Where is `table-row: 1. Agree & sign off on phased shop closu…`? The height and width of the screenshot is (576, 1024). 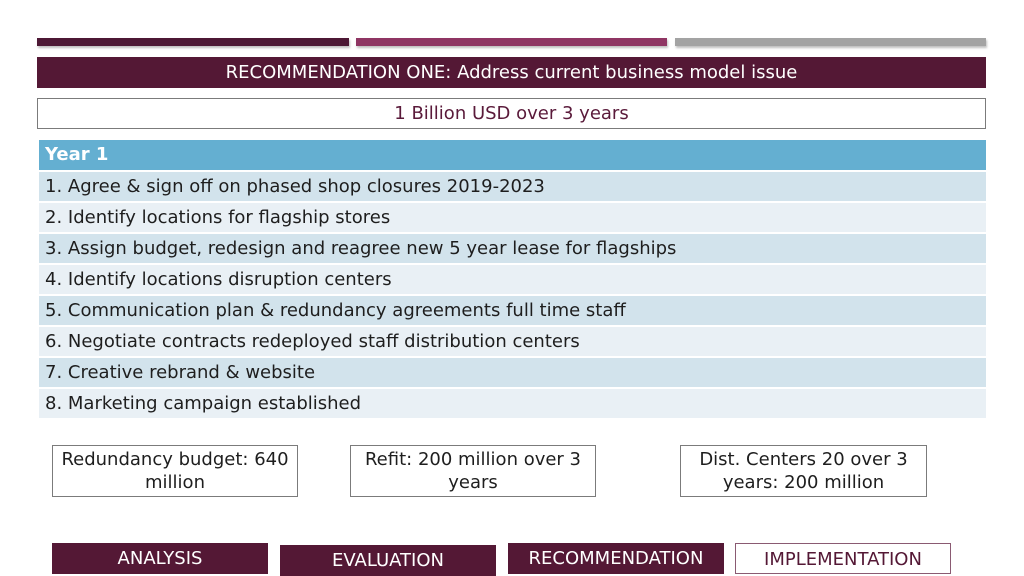 table-row: 1. Agree & sign off on phased shop closu… is located at coordinates (512, 186).